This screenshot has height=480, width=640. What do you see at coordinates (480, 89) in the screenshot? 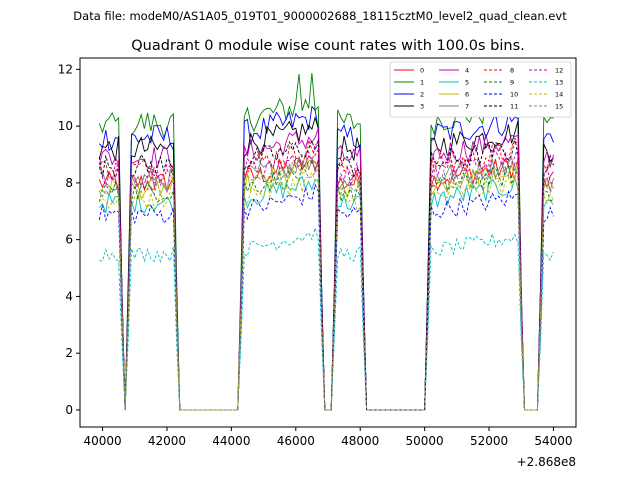
I see `legend-box` at bounding box center [480, 89].